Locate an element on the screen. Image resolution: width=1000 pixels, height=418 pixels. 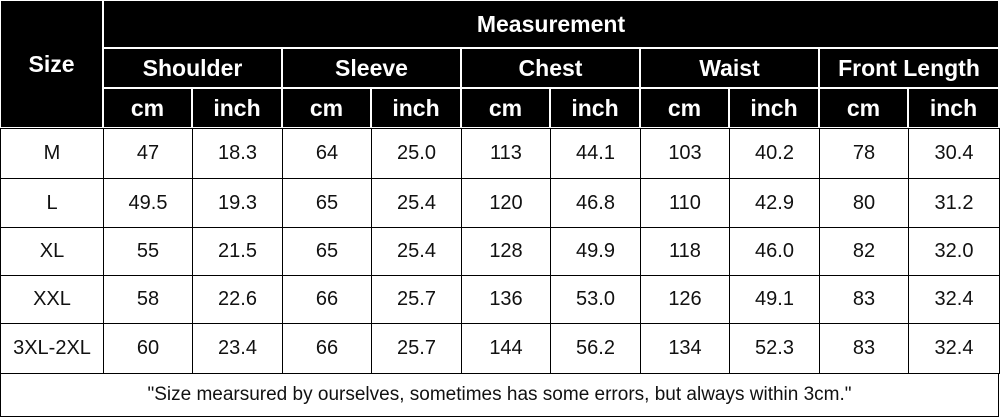
table-cell: 80 is located at coordinates (864, 203).